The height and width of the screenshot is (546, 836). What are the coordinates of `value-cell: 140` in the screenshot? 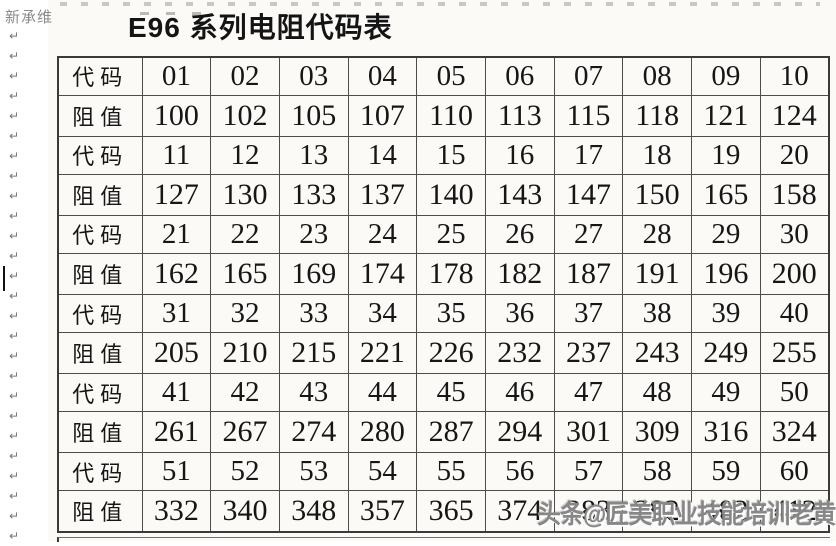 It's located at (451, 194).